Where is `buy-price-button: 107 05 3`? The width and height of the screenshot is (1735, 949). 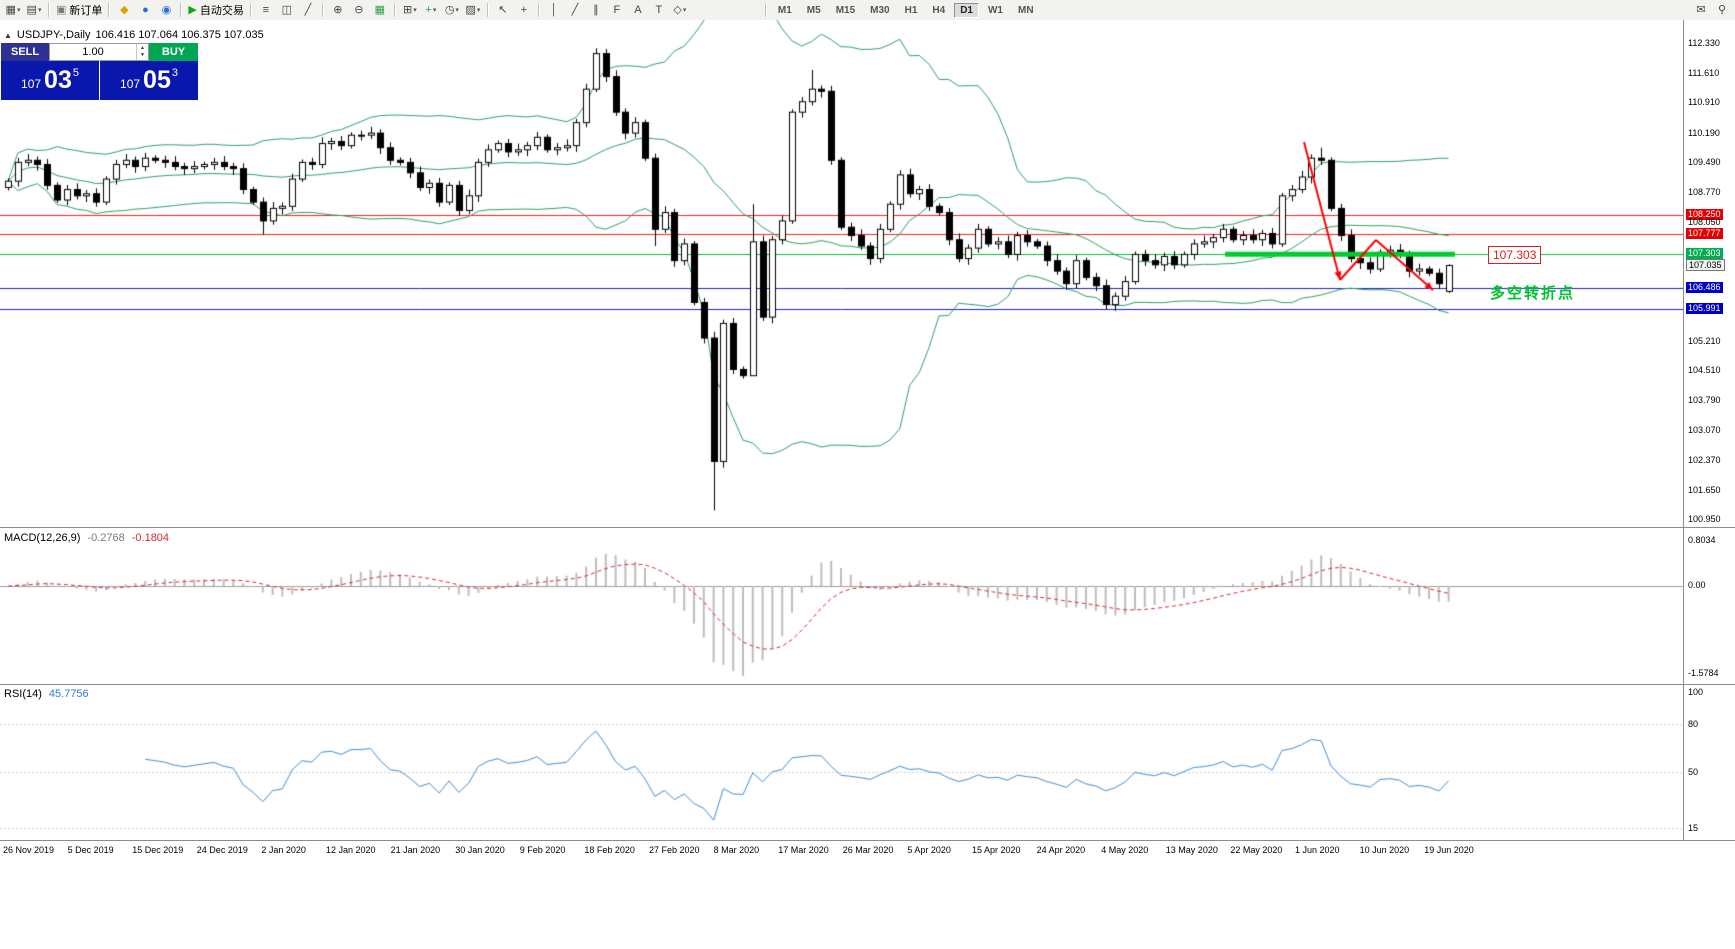
buy-price-button: 107 05 3 is located at coordinates (149, 80).